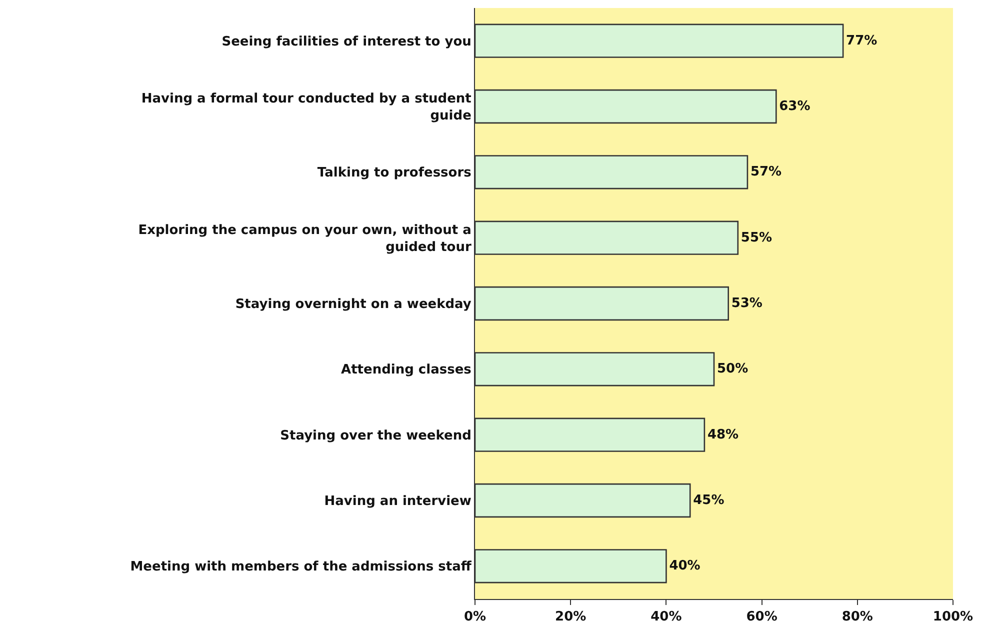  What do you see at coordinates (766, 172) in the screenshot?
I see `data-label: 57%` at bounding box center [766, 172].